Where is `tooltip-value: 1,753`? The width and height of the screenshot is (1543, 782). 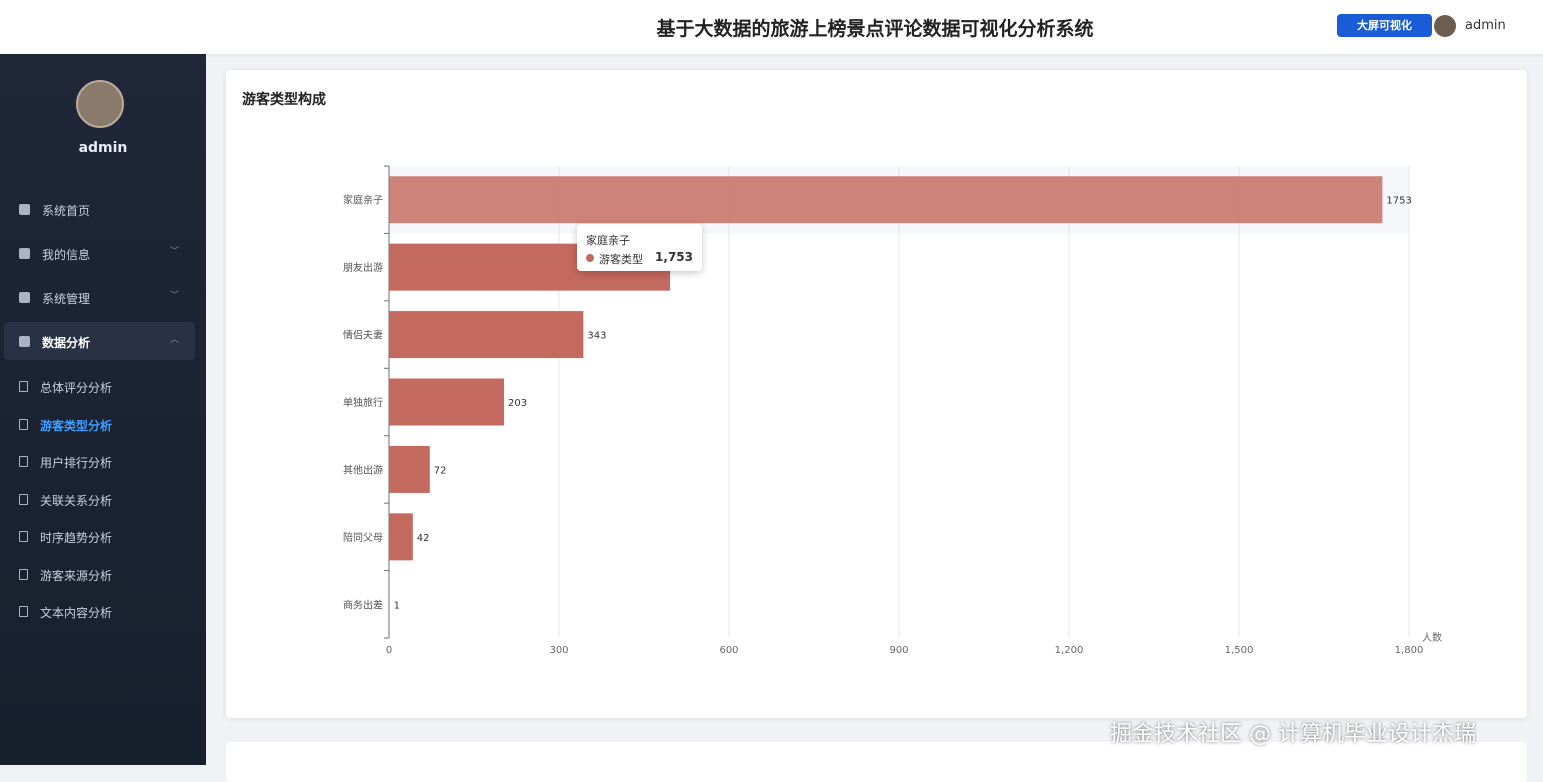 tooltip-value: 1,753 is located at coordinates (674, 257).